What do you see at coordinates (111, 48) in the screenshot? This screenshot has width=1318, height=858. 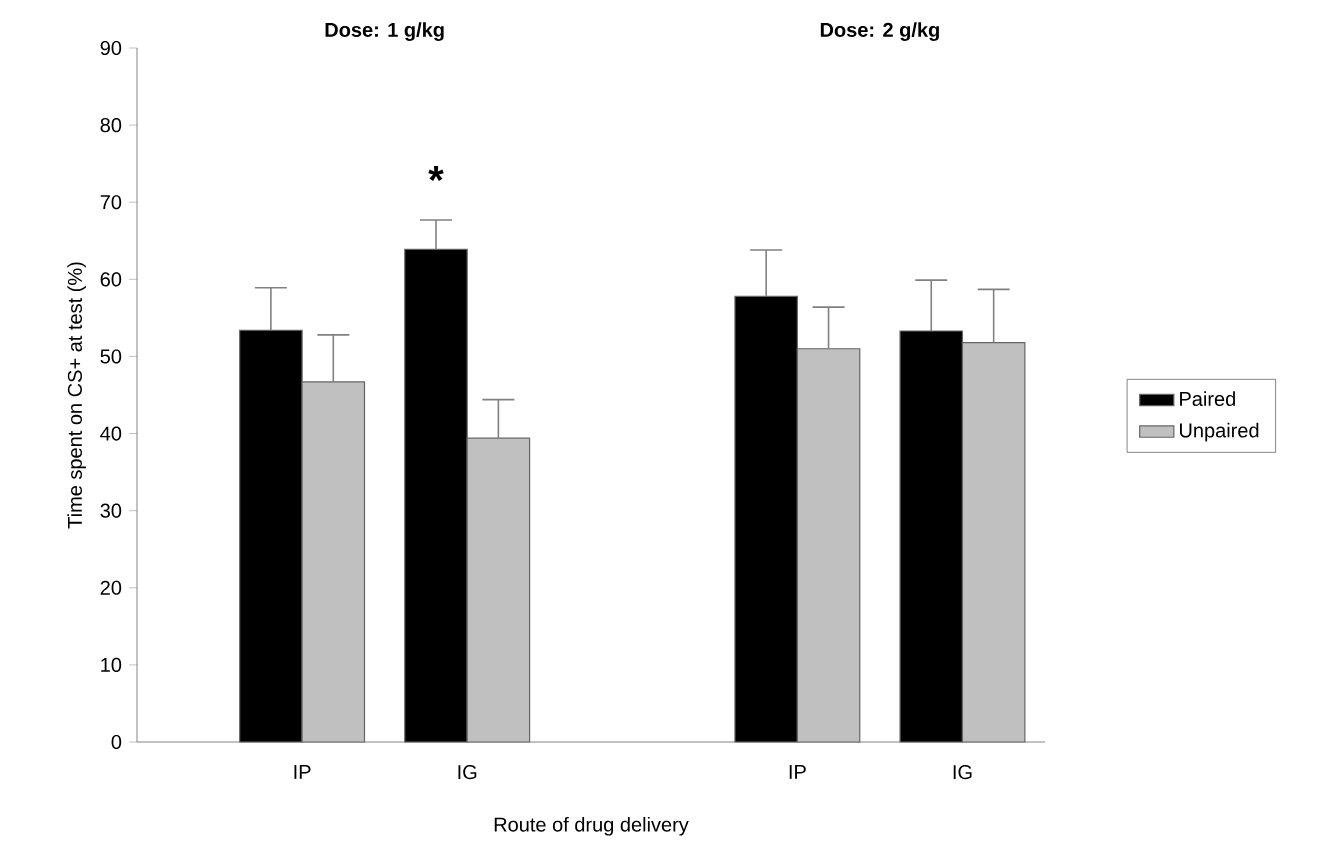 I see `y-tick-label: 90` at bounding box center [111, 48].